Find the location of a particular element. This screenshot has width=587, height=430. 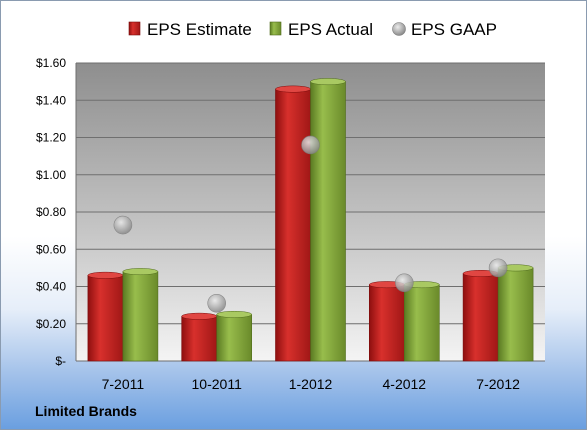

y-tick-label: $1.00 is located at coordinates (51, 175).